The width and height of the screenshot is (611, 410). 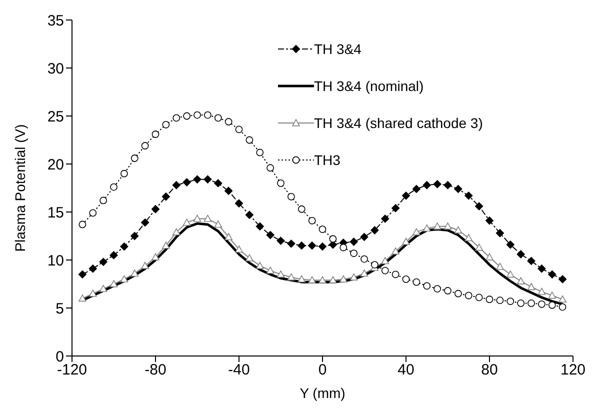 I want to click on x-tick-label: 0, so click(x=322, y=370).